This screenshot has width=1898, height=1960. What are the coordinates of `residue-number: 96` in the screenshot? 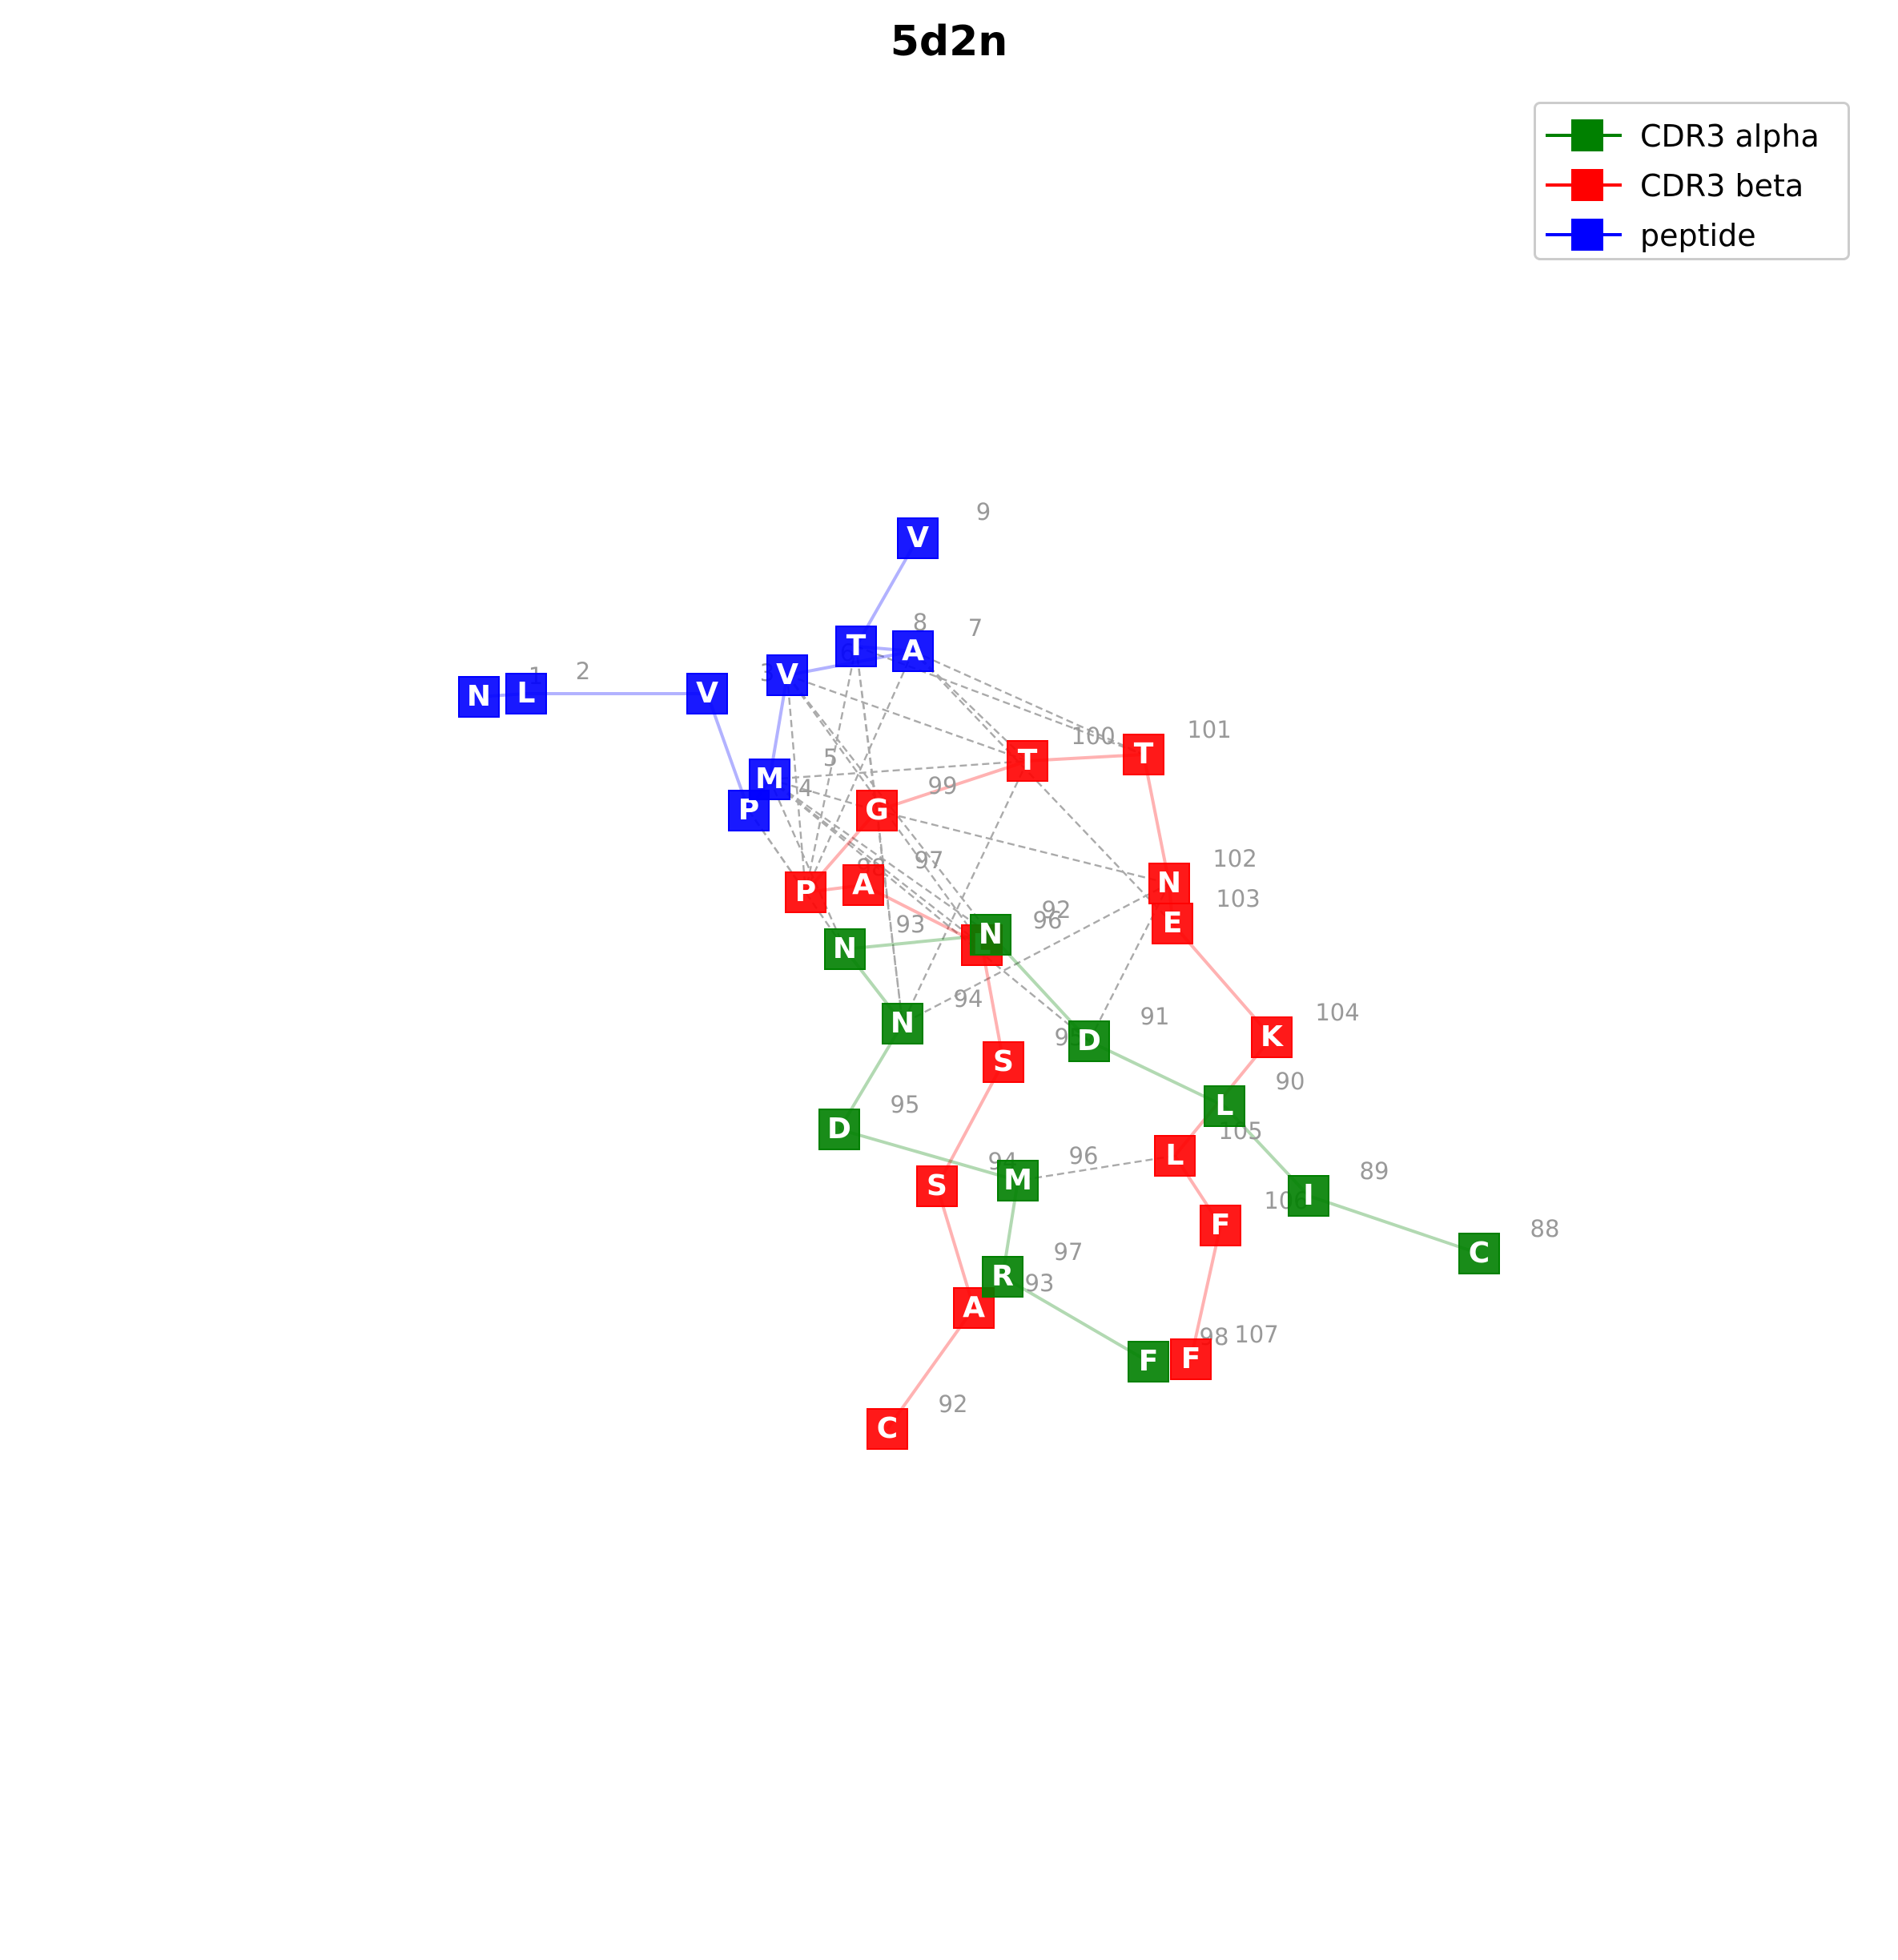 It's located at (1084, 1155).